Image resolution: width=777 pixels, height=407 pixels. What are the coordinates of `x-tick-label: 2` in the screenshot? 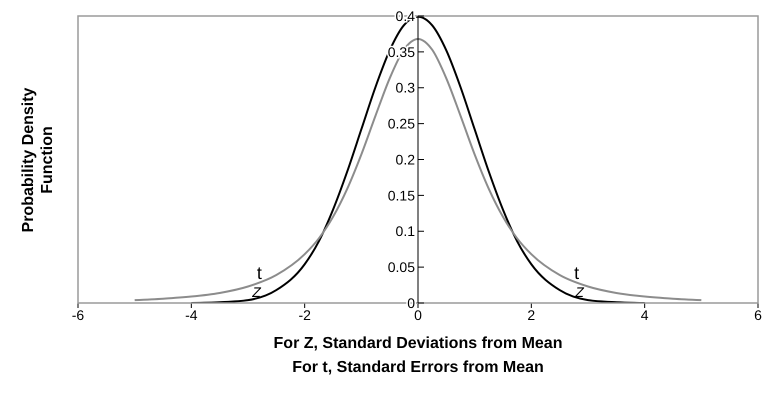 It's located at (531, 314).